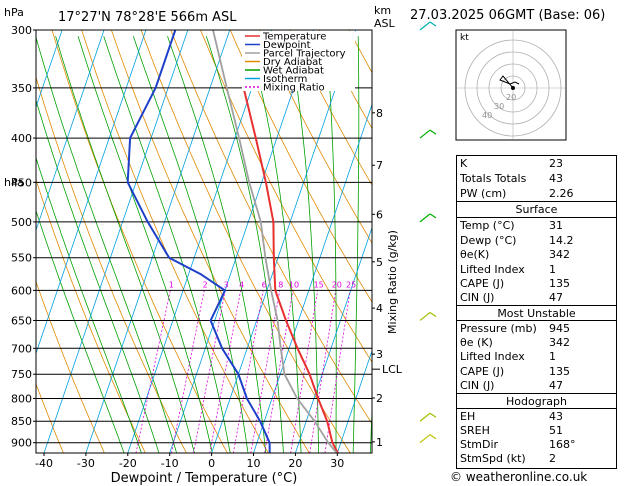 This screenshot has height=486, width=629. I want to click on pressure-tick-label: 650, so click(21, 320).